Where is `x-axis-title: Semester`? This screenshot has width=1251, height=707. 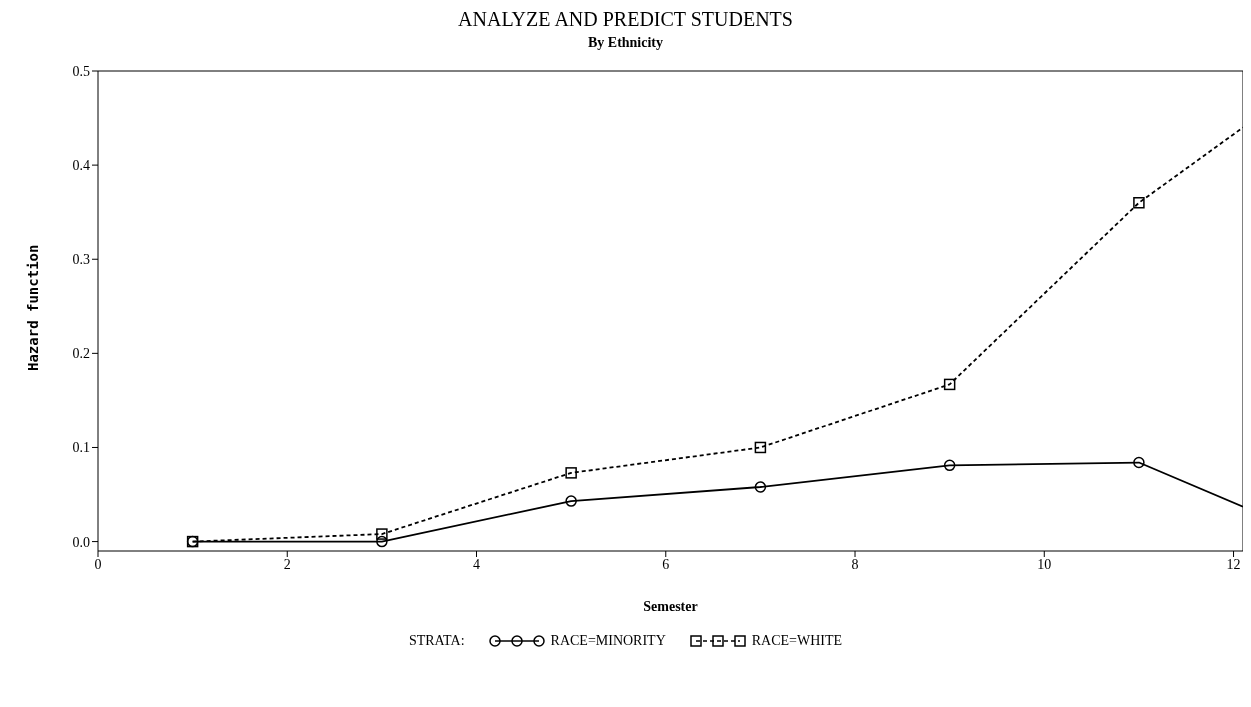 x-axis-title: Semester is located at coordinates (670, 606).